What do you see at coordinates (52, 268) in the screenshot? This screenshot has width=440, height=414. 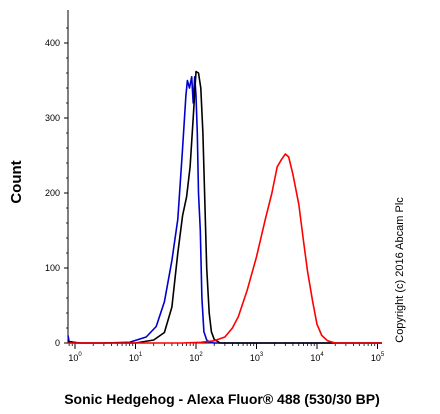 I see `y-tick-label: 100` at bounding box center [52, 268].